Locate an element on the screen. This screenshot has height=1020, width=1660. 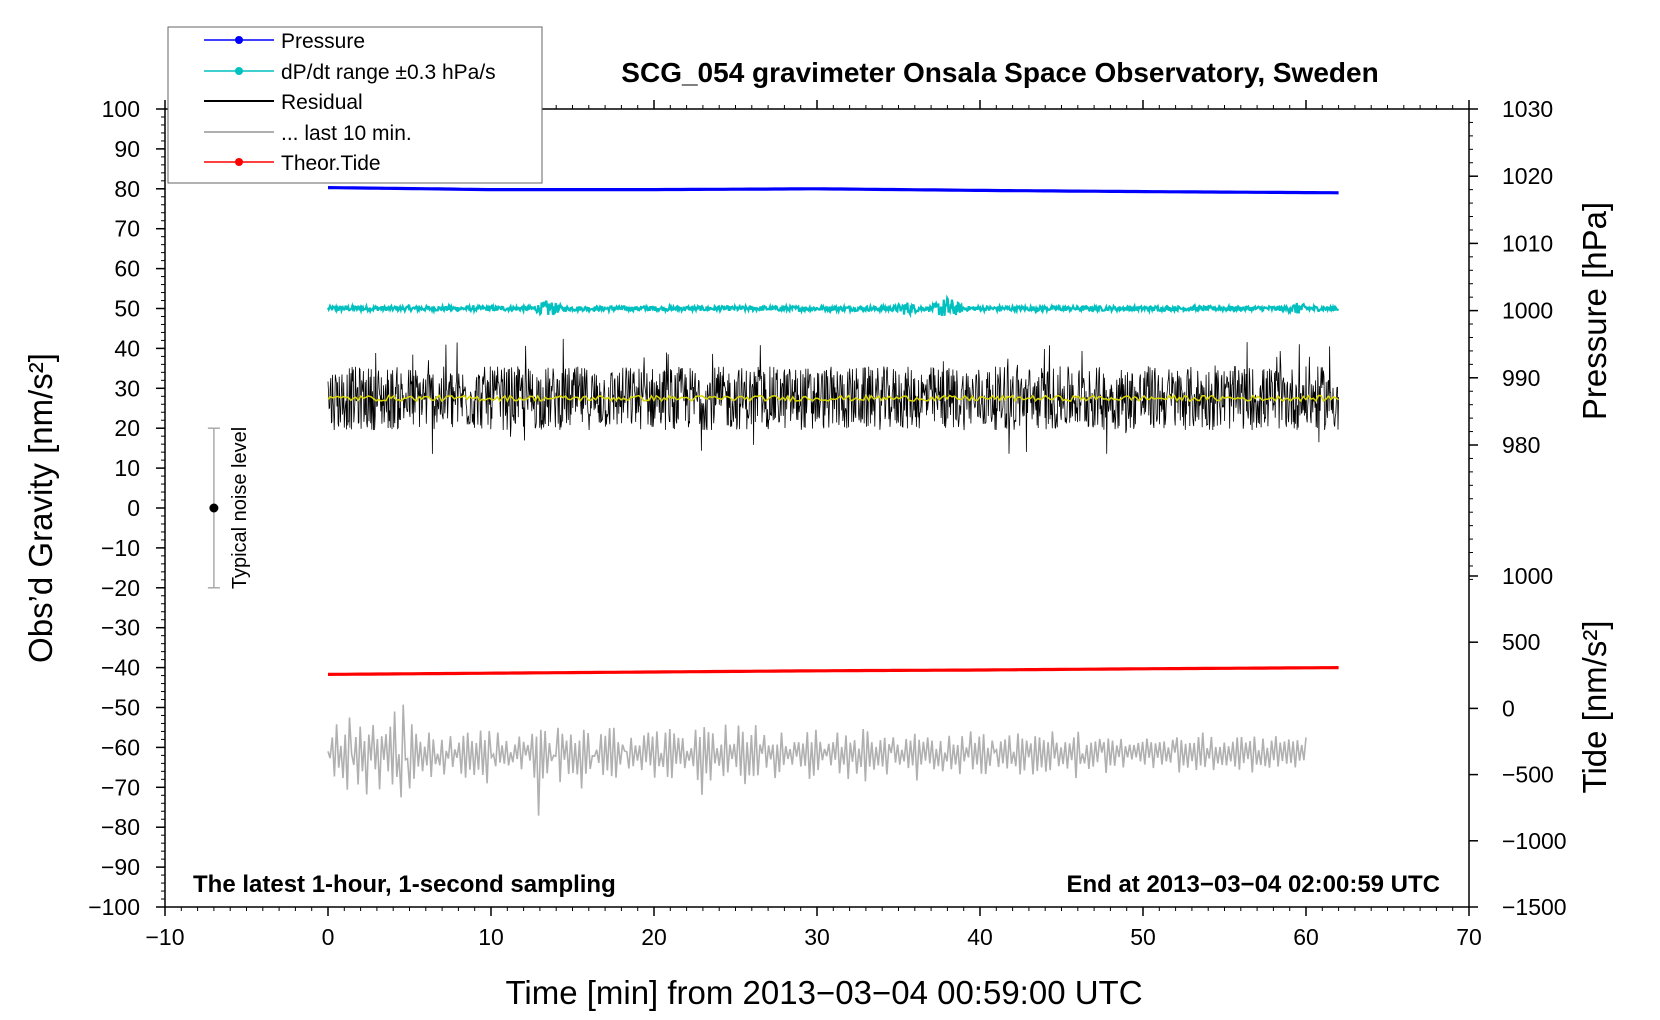
x-tick-label: 60 is located at coordinates (1306, 937).